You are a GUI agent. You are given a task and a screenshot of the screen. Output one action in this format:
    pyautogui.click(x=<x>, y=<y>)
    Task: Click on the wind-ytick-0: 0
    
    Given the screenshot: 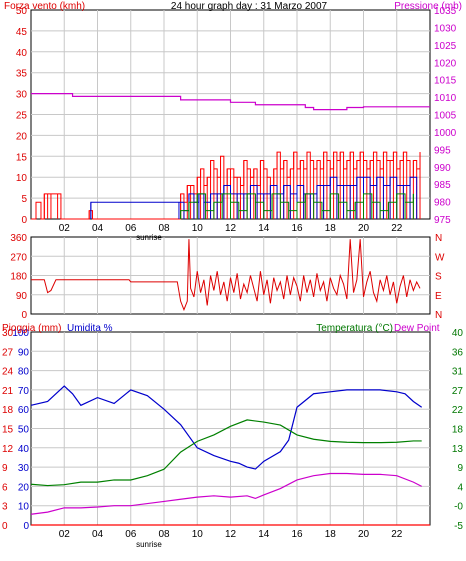 What is the action you would take?
    pyautogui.click(x=24, y=220)
    